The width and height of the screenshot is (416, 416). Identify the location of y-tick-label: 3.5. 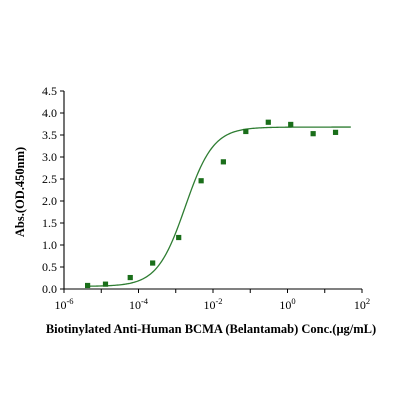
(49, 135).